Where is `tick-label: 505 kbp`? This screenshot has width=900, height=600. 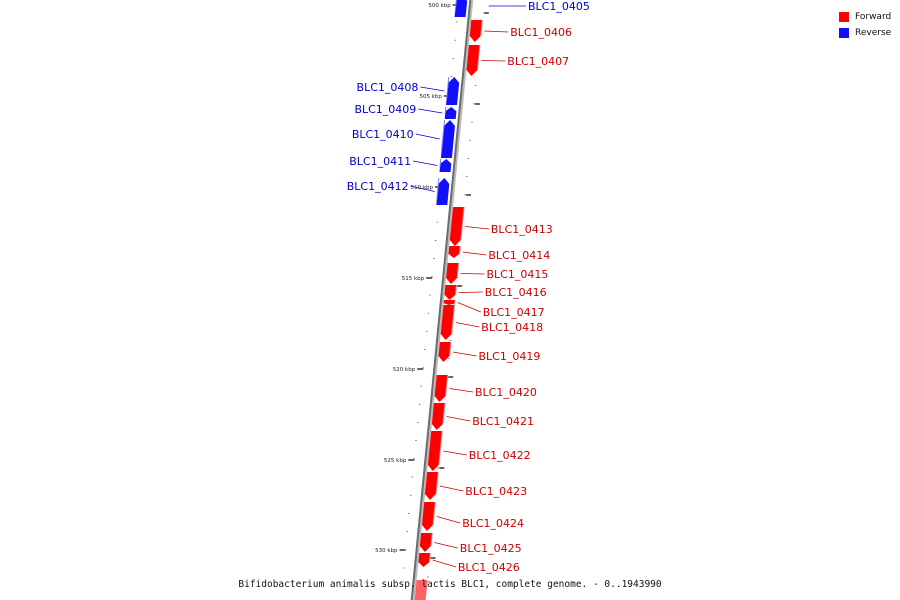
tick-label: 505 kbp is located at coordinates (430, 97).